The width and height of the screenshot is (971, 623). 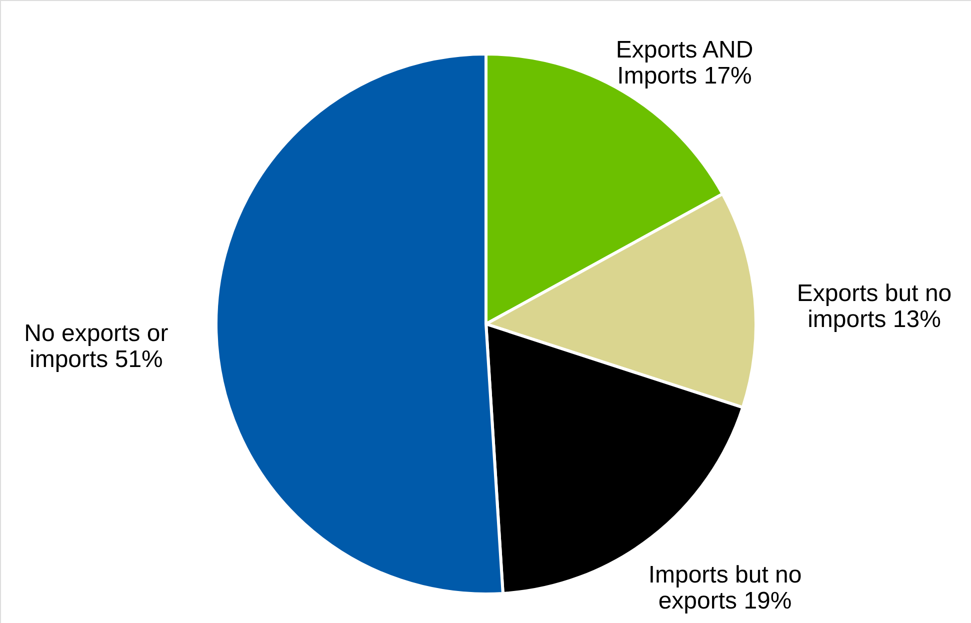 What do you see at coordinates (725, 587) in the screenshot?
I see `slice-label: Imports but no exports 19%` at bounding box center [725, 587].